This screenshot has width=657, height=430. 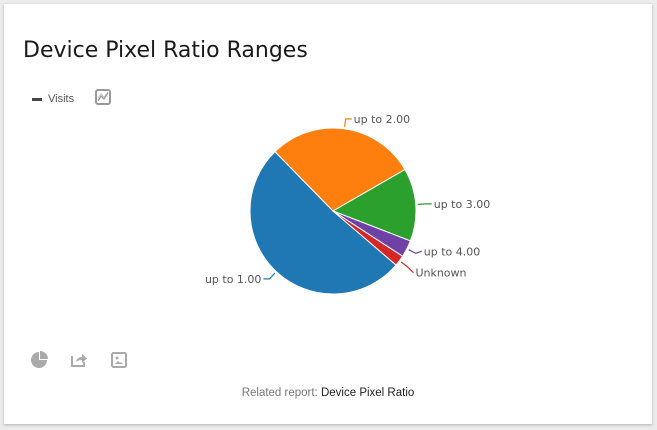 What do you see at coordinates (367, 393) in the screenshot?
I see `related-report-link: Device Pixel Ratio` at bounding box center [367, 393].